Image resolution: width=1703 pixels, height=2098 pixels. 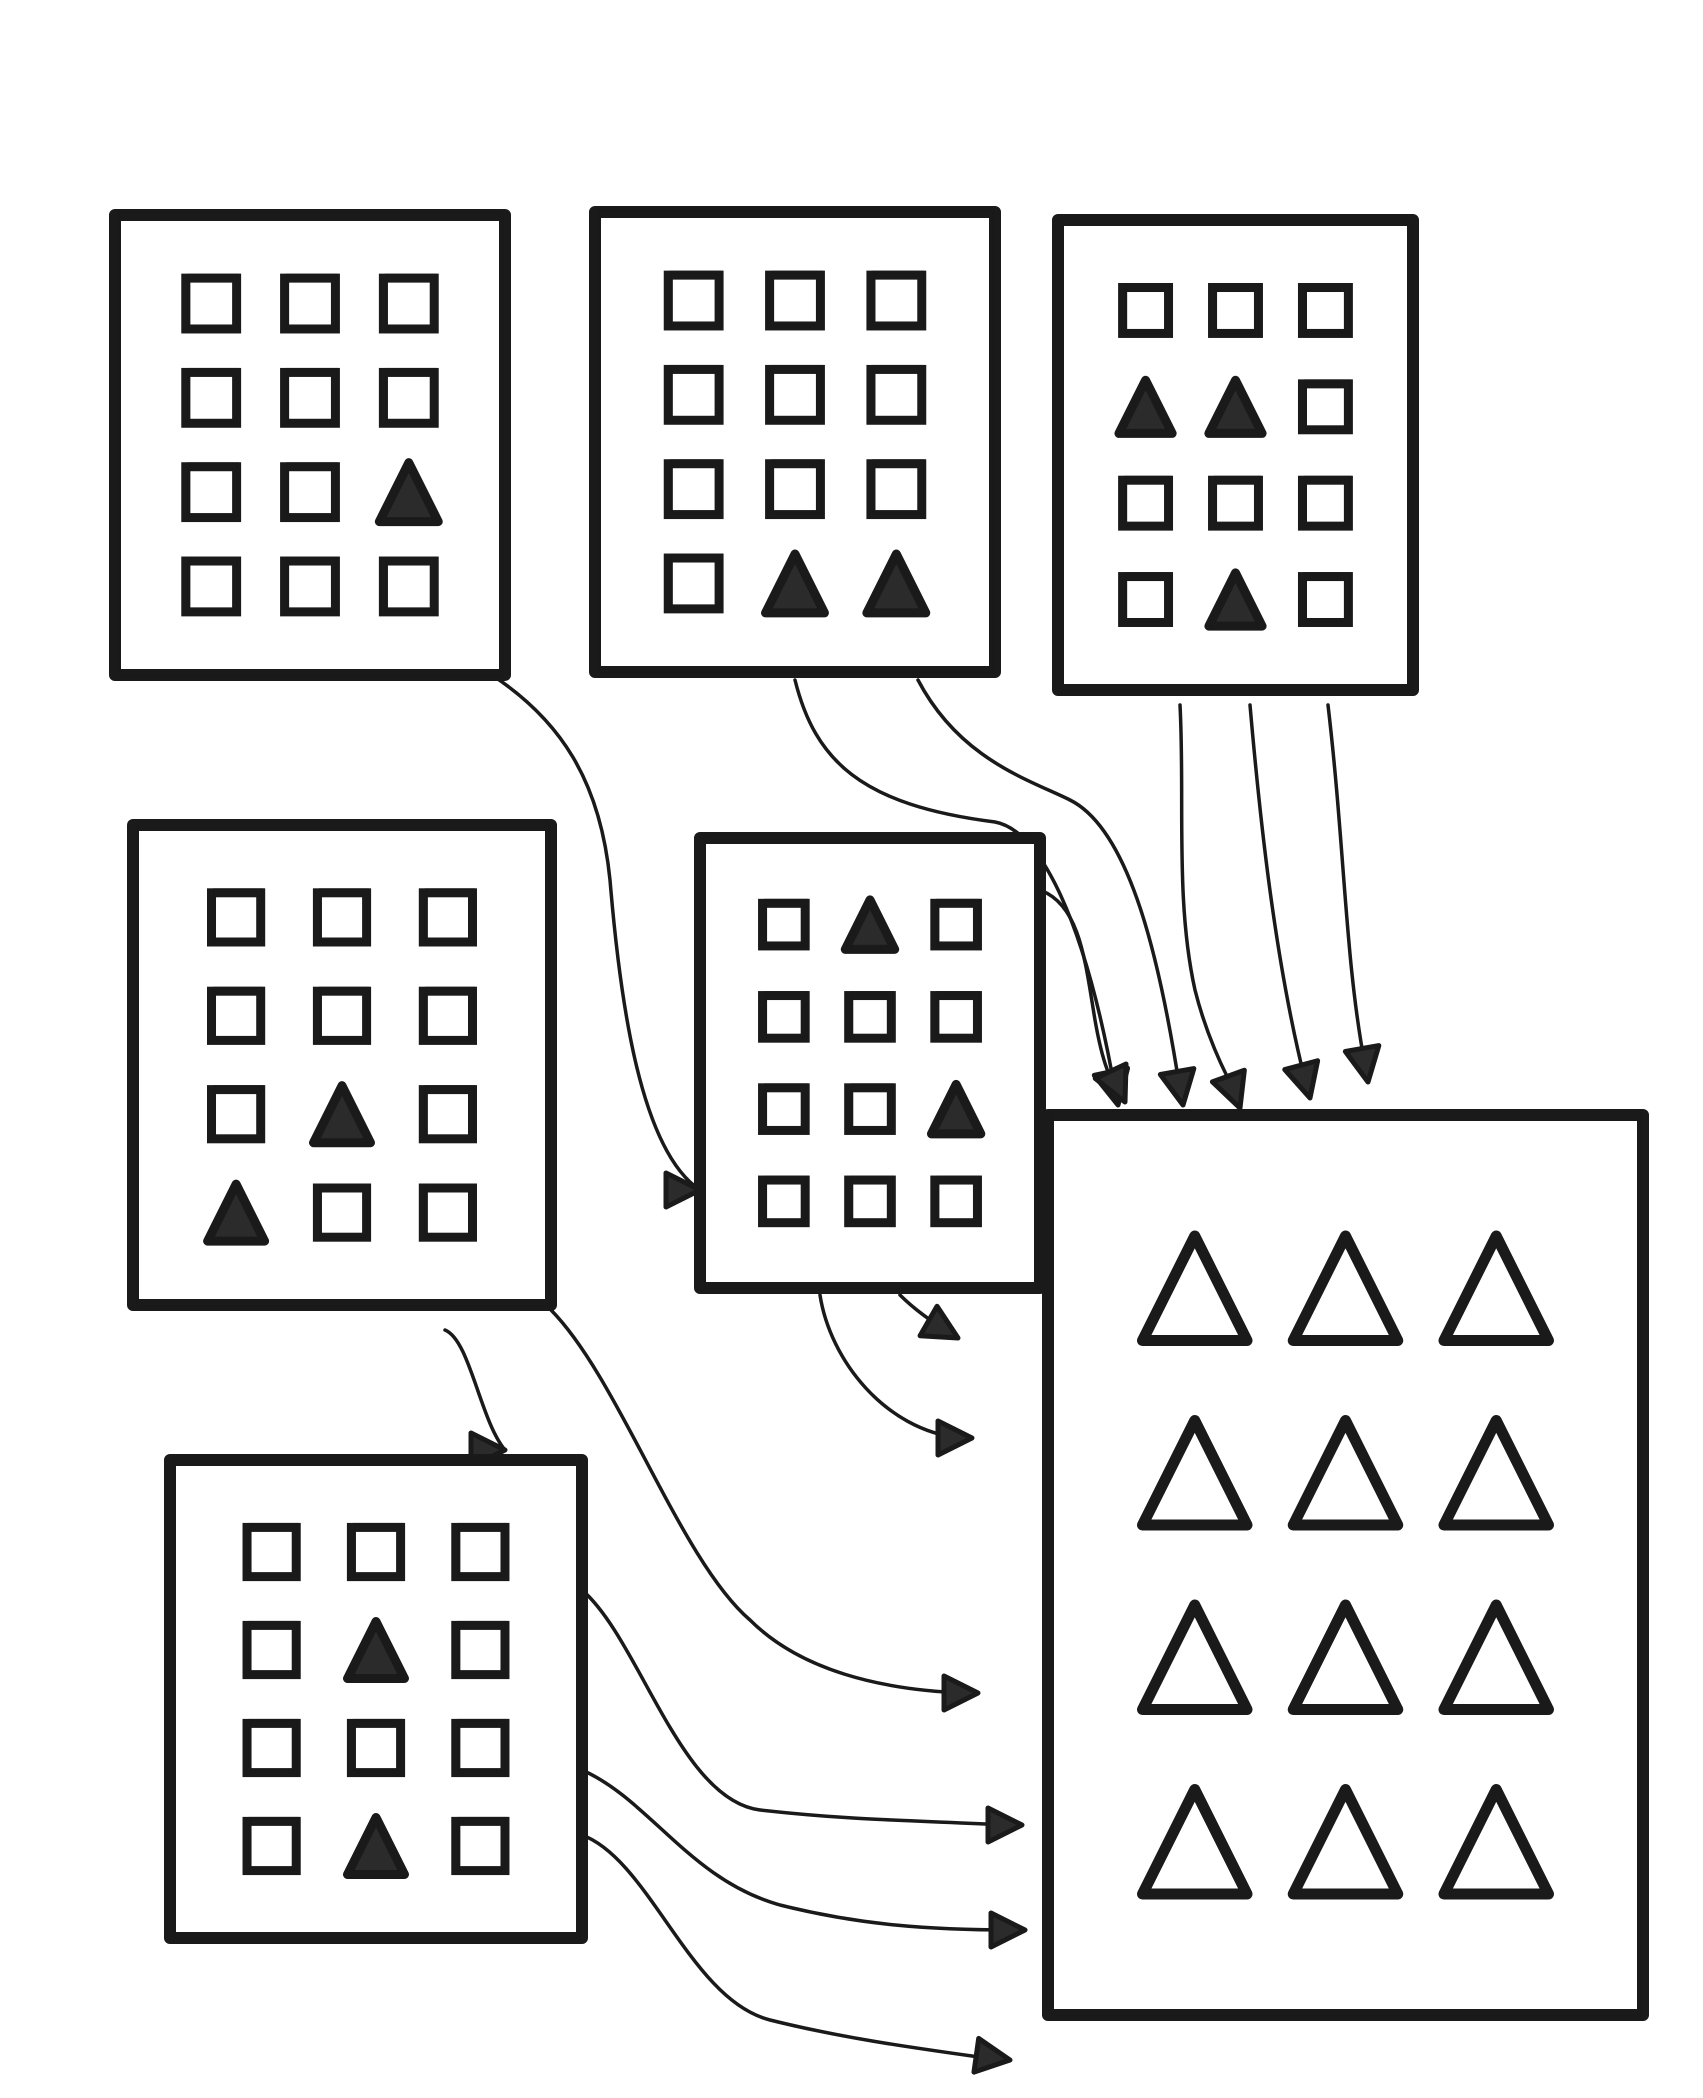 What do you see at coordinates (795, 442) in the screenshot?
I see `source-2-panel` at bounding box center [795, 442].